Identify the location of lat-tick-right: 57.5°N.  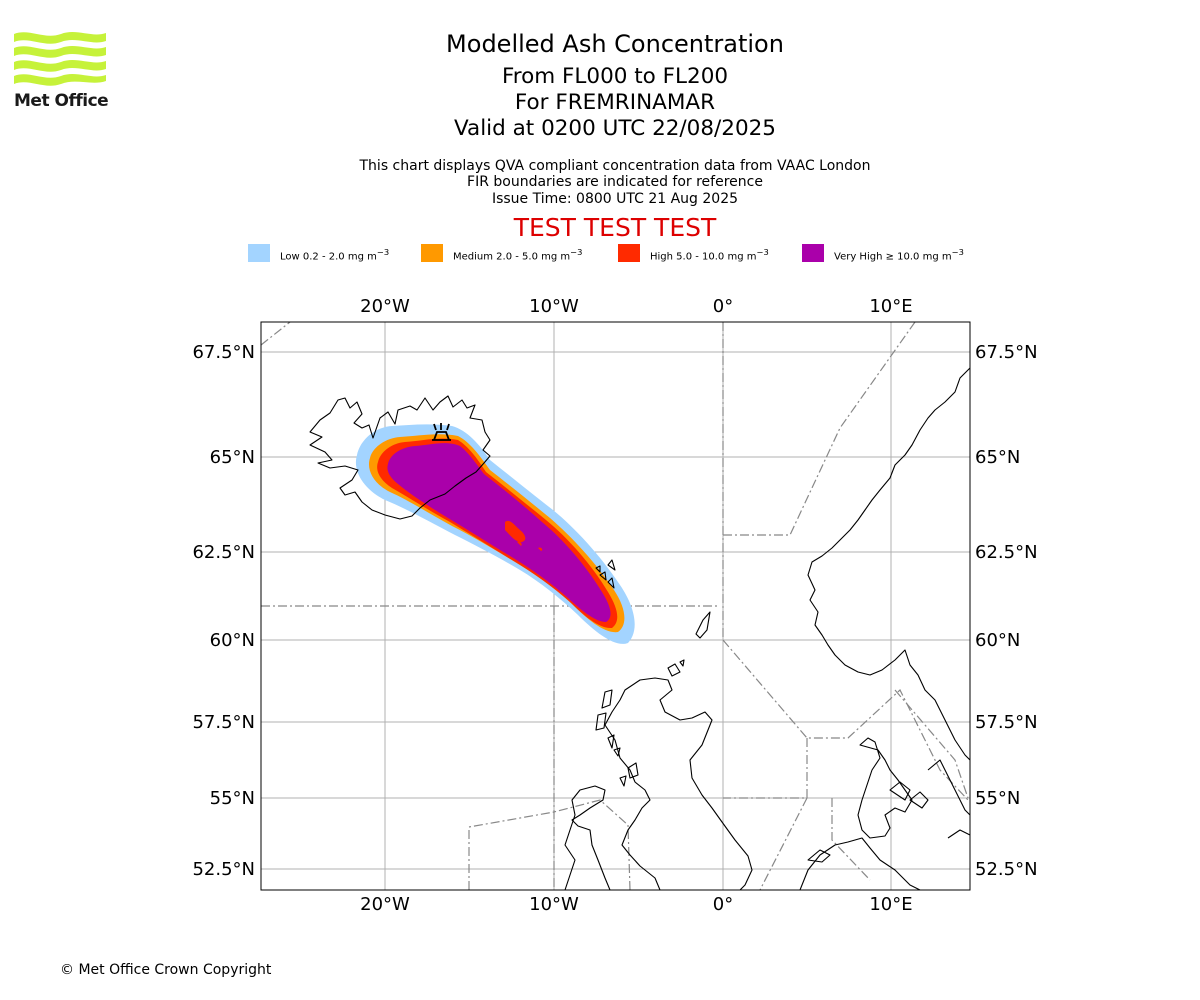
(1006, 722).